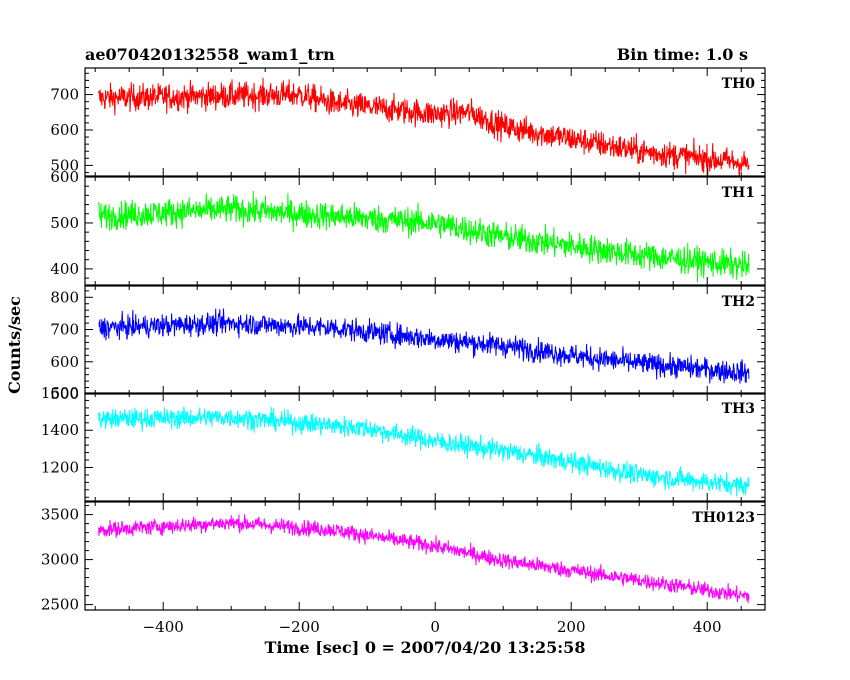 The width and height of the screenshot is (850, 680). What do you see at coordinates (60, 467) in the screenshot?
I see `y-tick-label: 1200` at bounding box center [60, 467].